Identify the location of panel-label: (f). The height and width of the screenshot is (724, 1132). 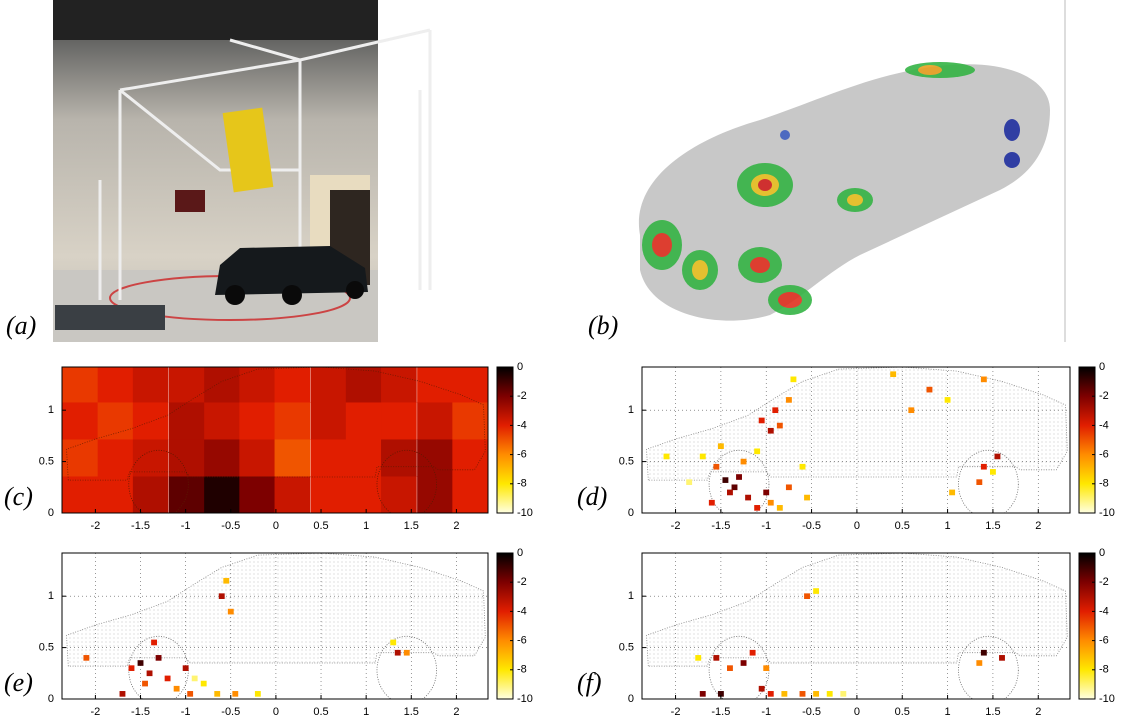
(589, 682).